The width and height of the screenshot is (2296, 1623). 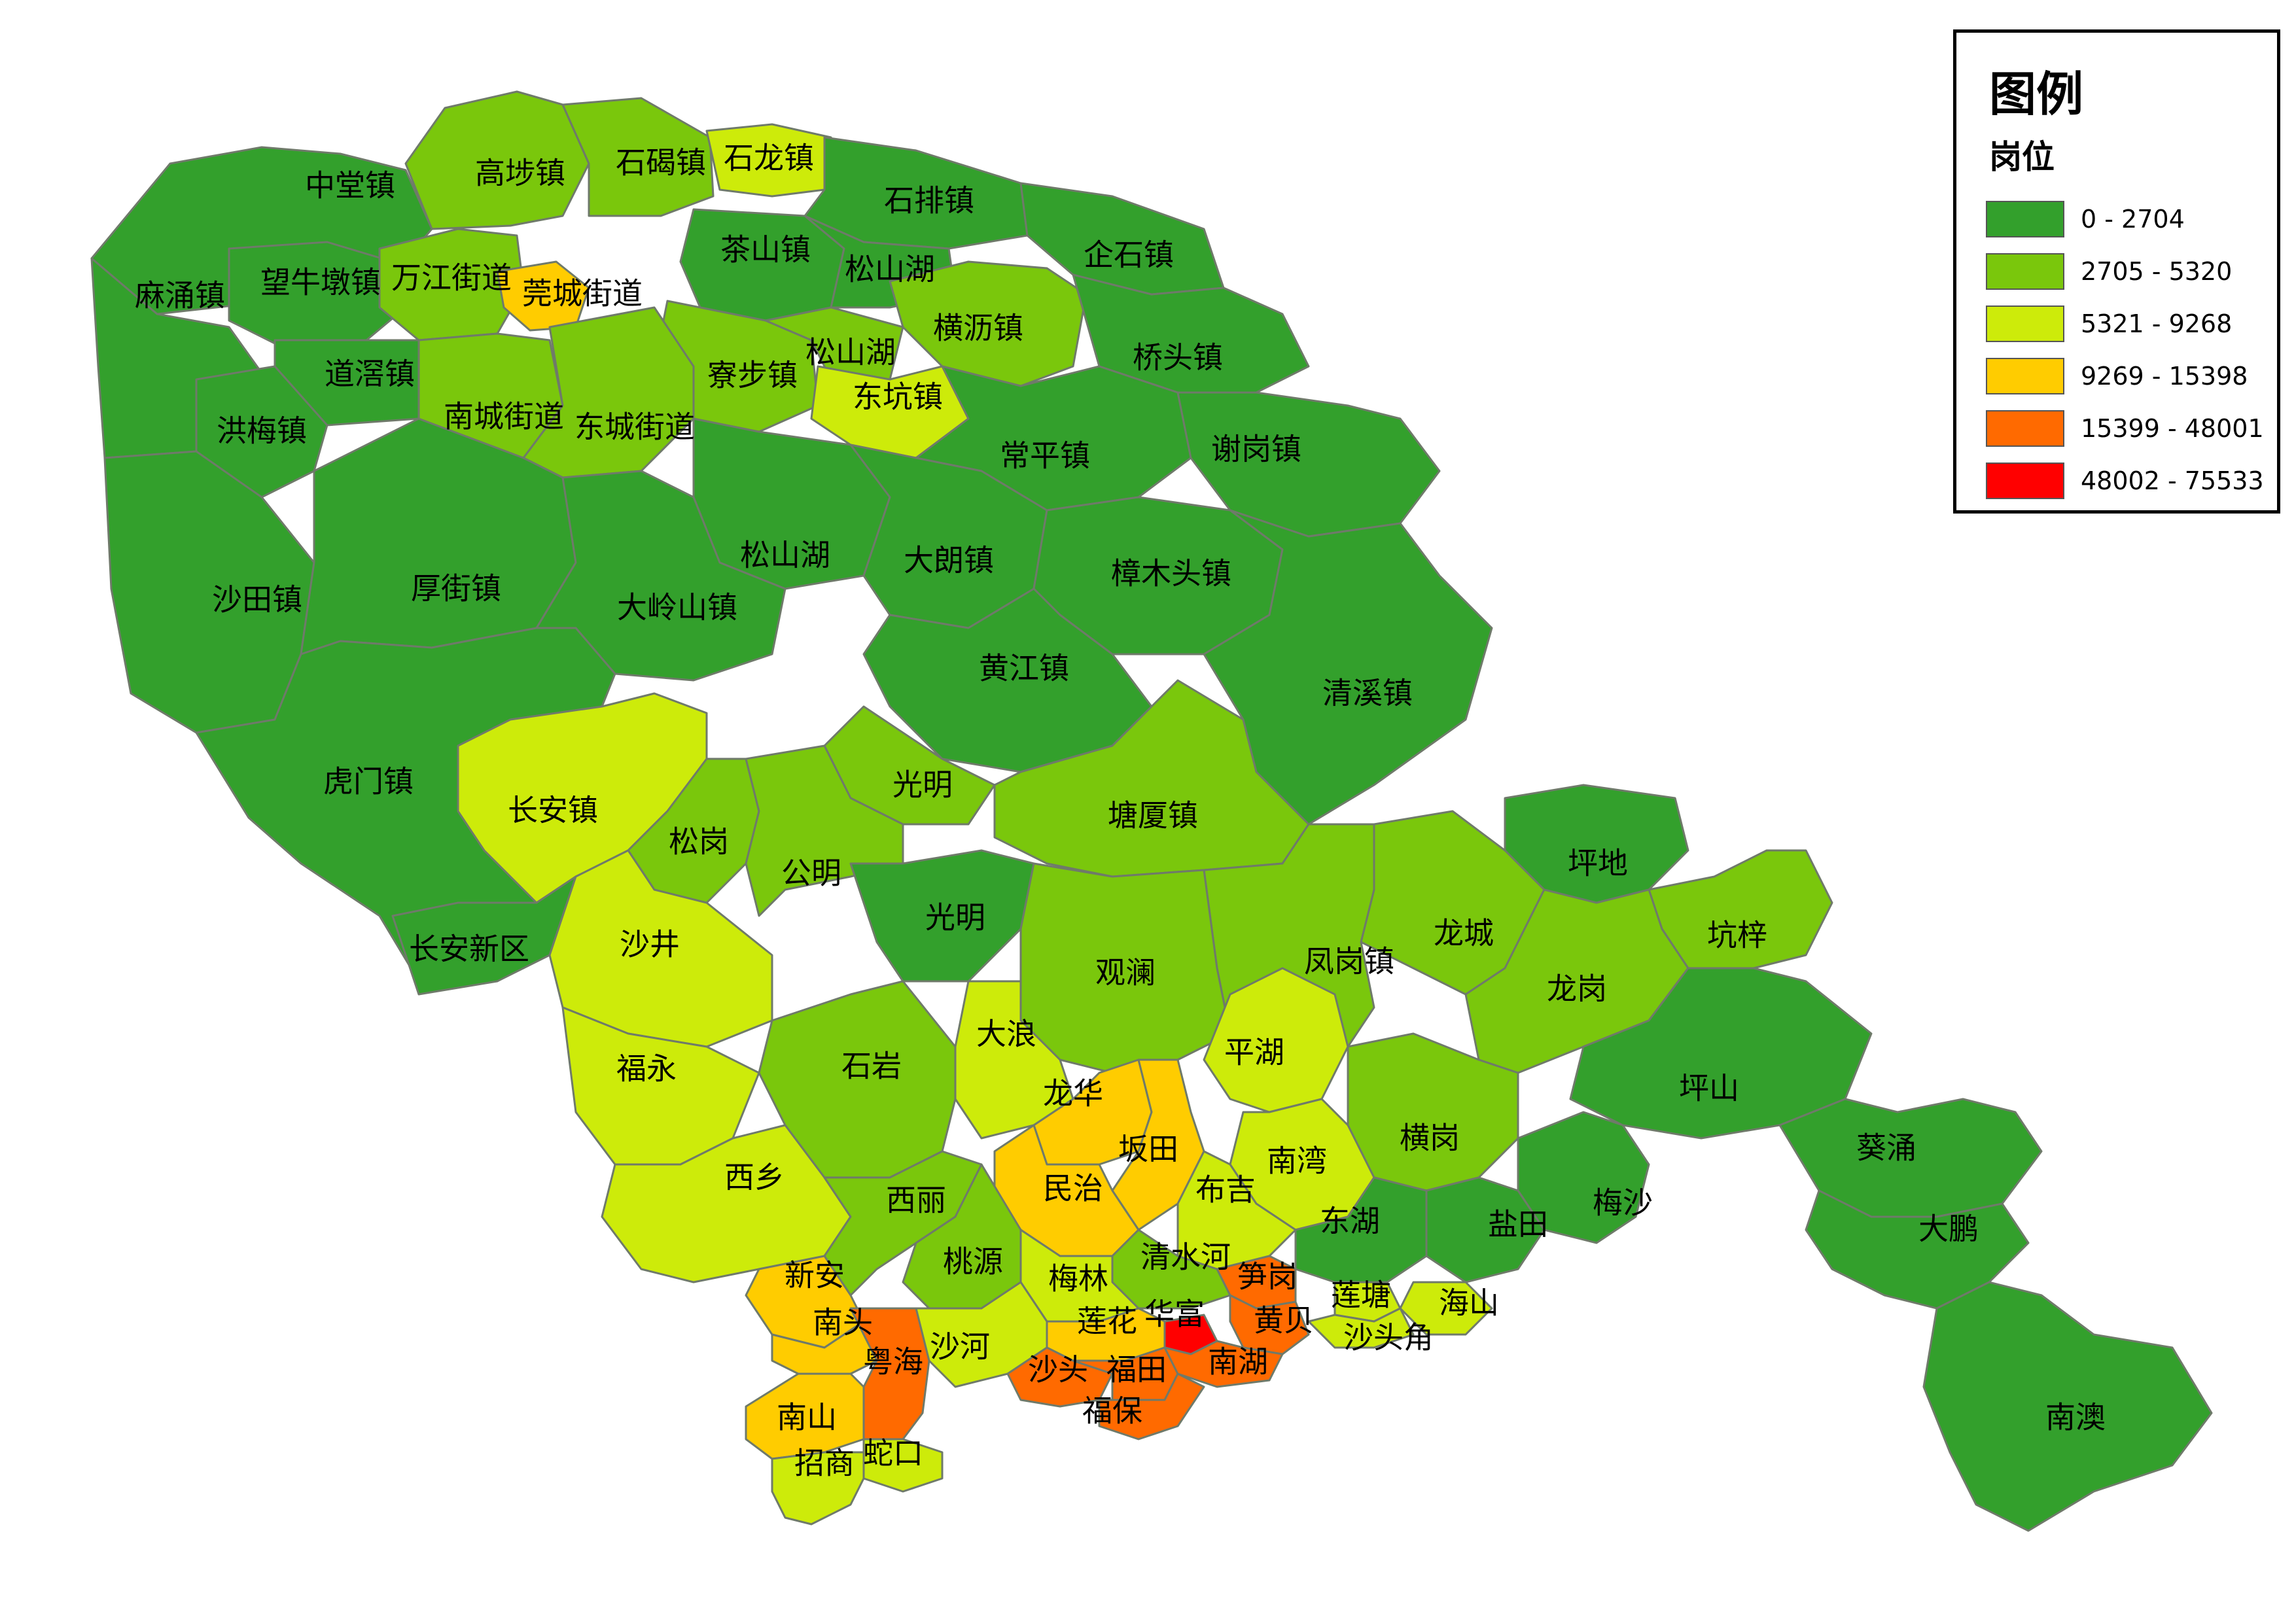 What do you see at coordinates (766, 250) in the screenshot?
I see `region-label: 茶山镇` at bounding box center [766, 250].